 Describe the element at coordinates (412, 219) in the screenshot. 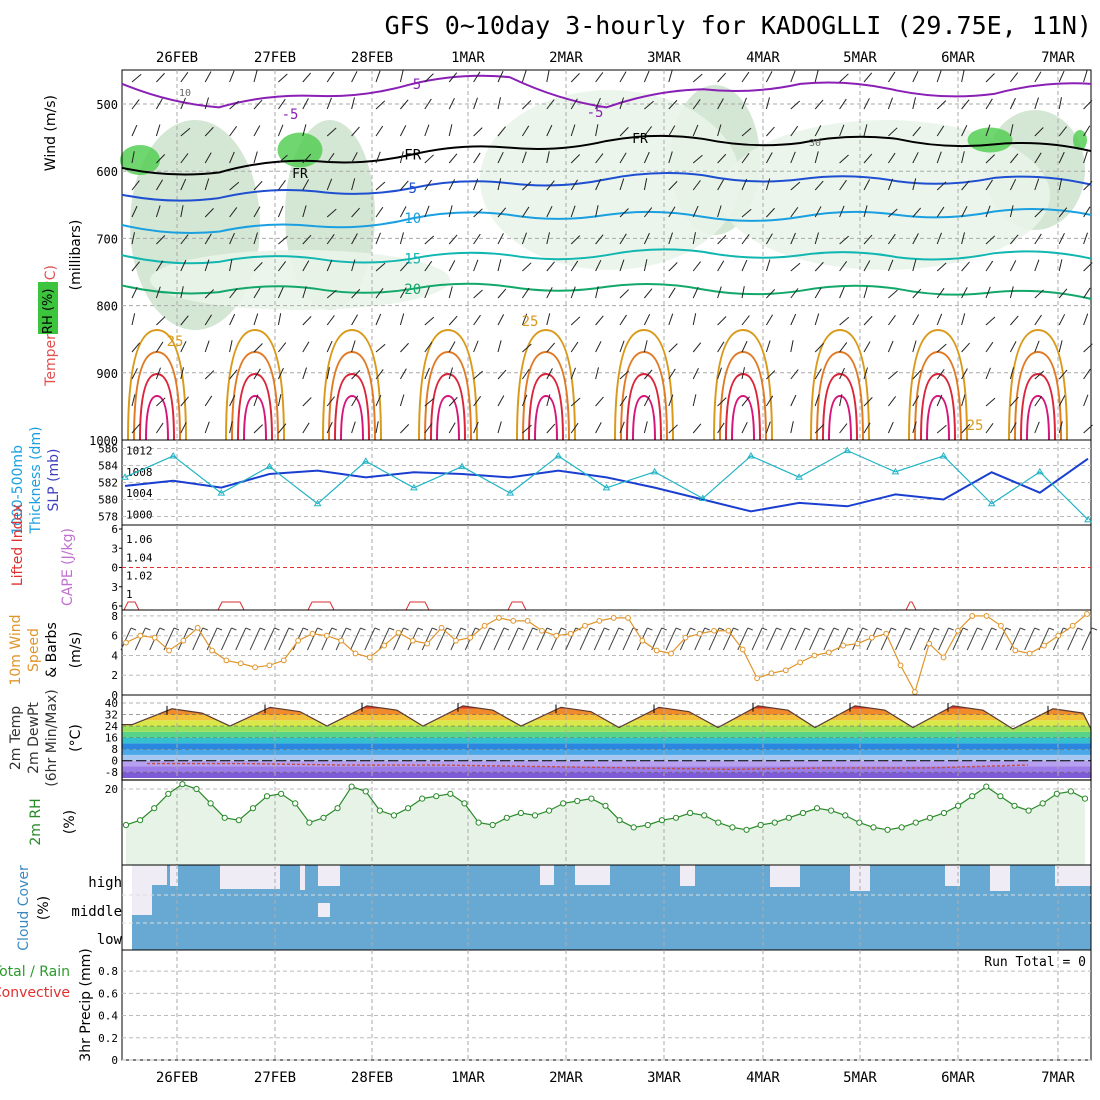

I see `isotherm-label: 10` at that location.